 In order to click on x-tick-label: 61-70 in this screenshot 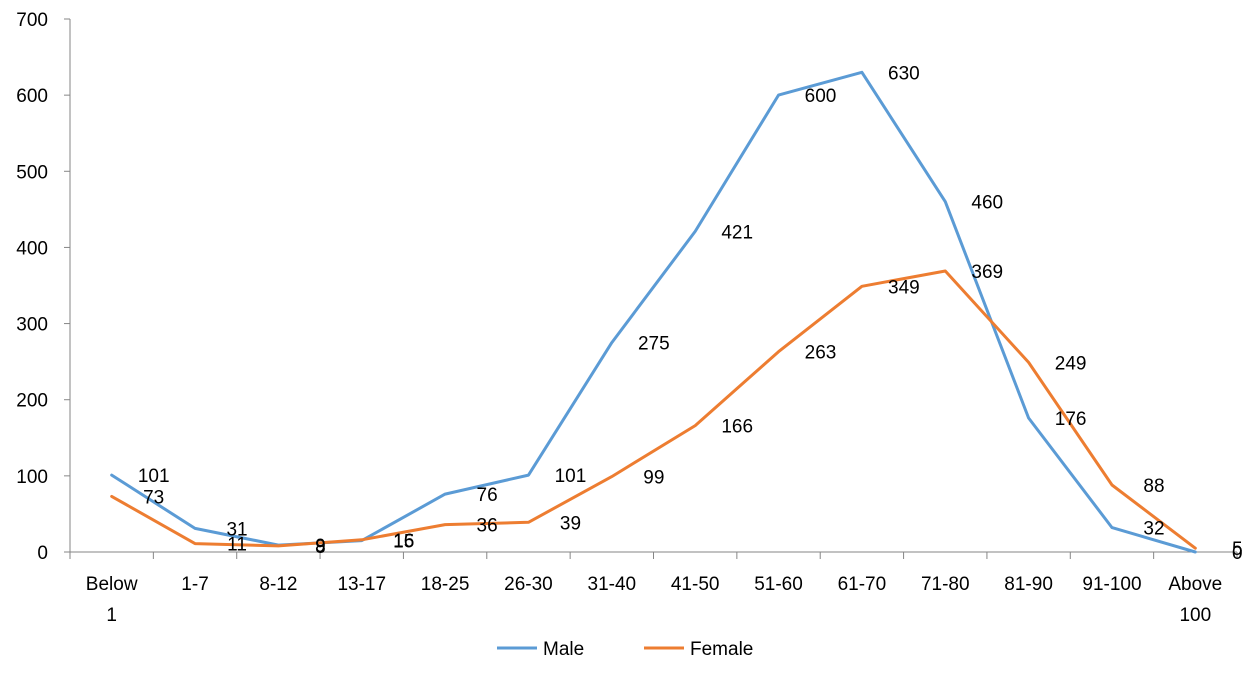, I will do `click(862, 584)`.